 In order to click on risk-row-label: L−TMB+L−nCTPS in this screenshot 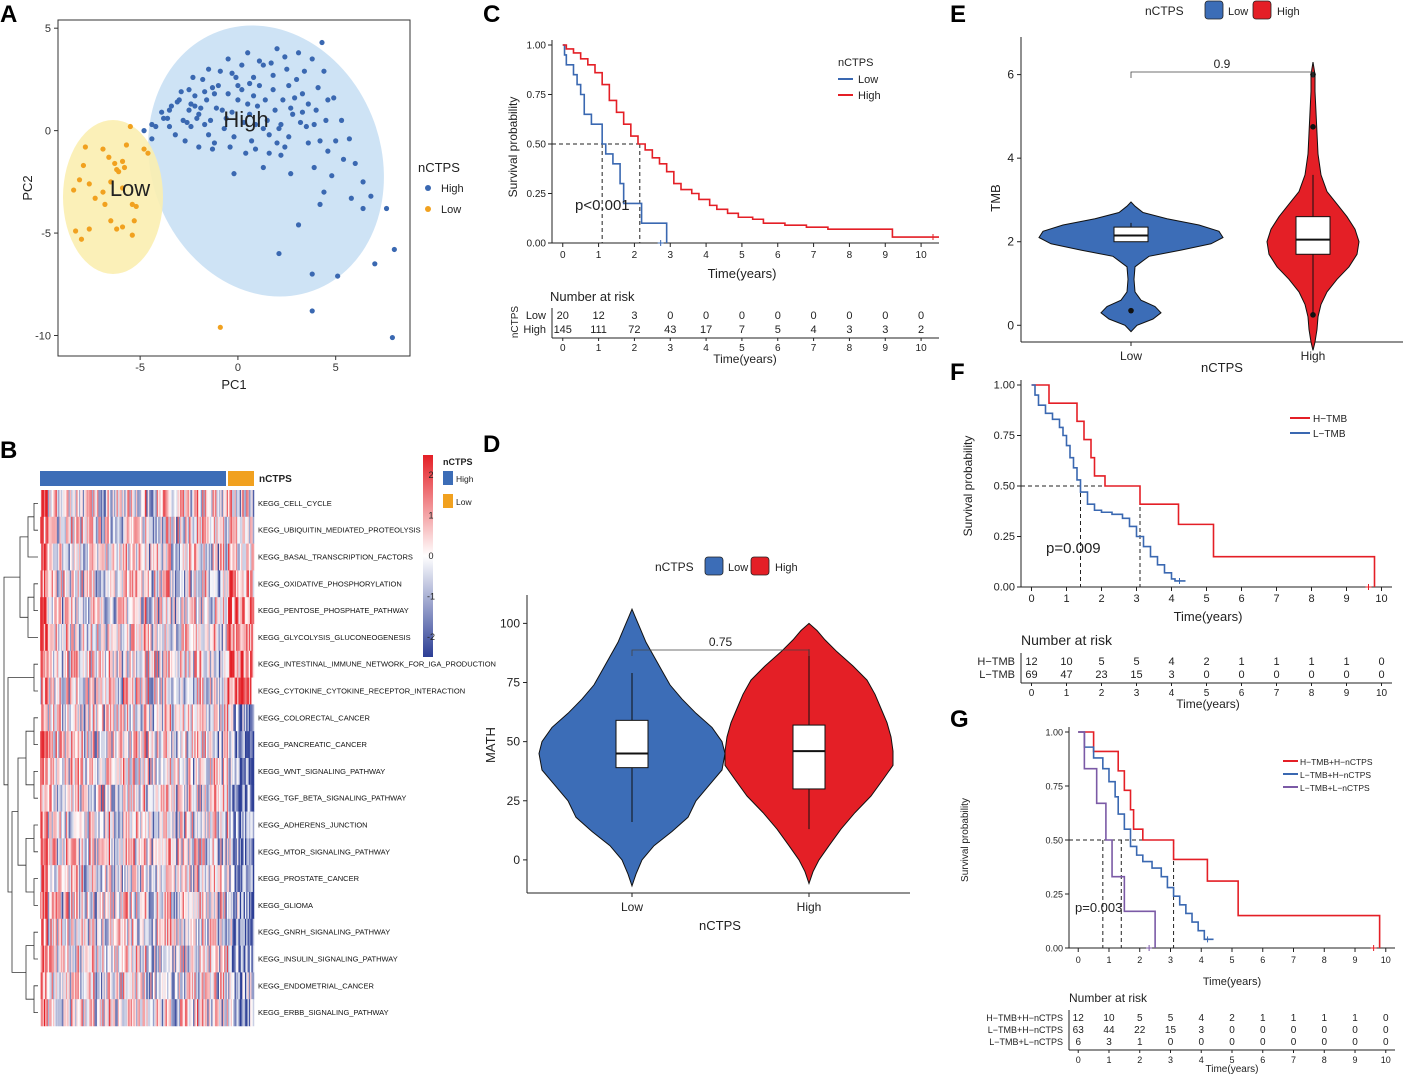, I will do `click(1026, 1042)`.